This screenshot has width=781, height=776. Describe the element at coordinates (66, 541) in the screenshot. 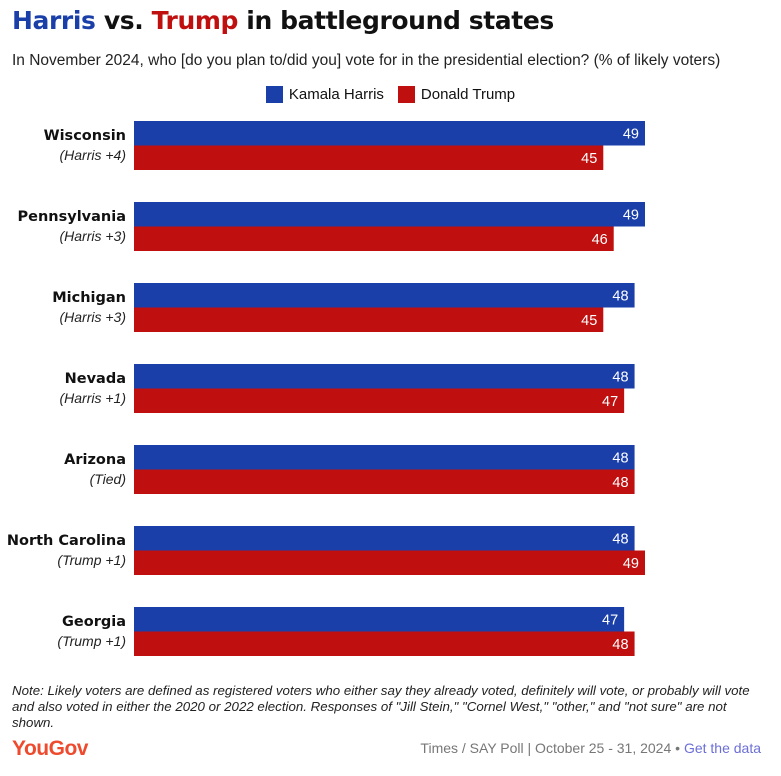

I see `state-label: North Carolina` at that location.